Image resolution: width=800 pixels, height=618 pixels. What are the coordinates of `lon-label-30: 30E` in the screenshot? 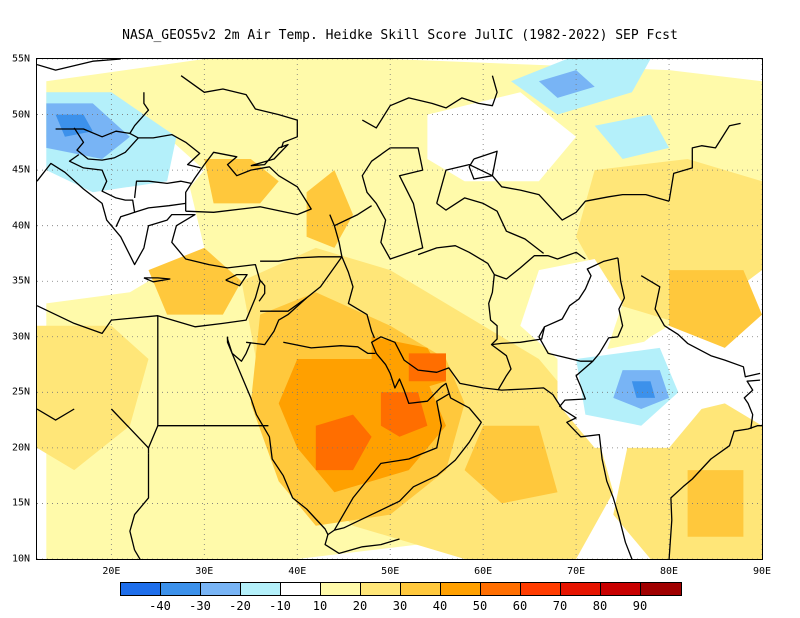 It's located at (204, 571).